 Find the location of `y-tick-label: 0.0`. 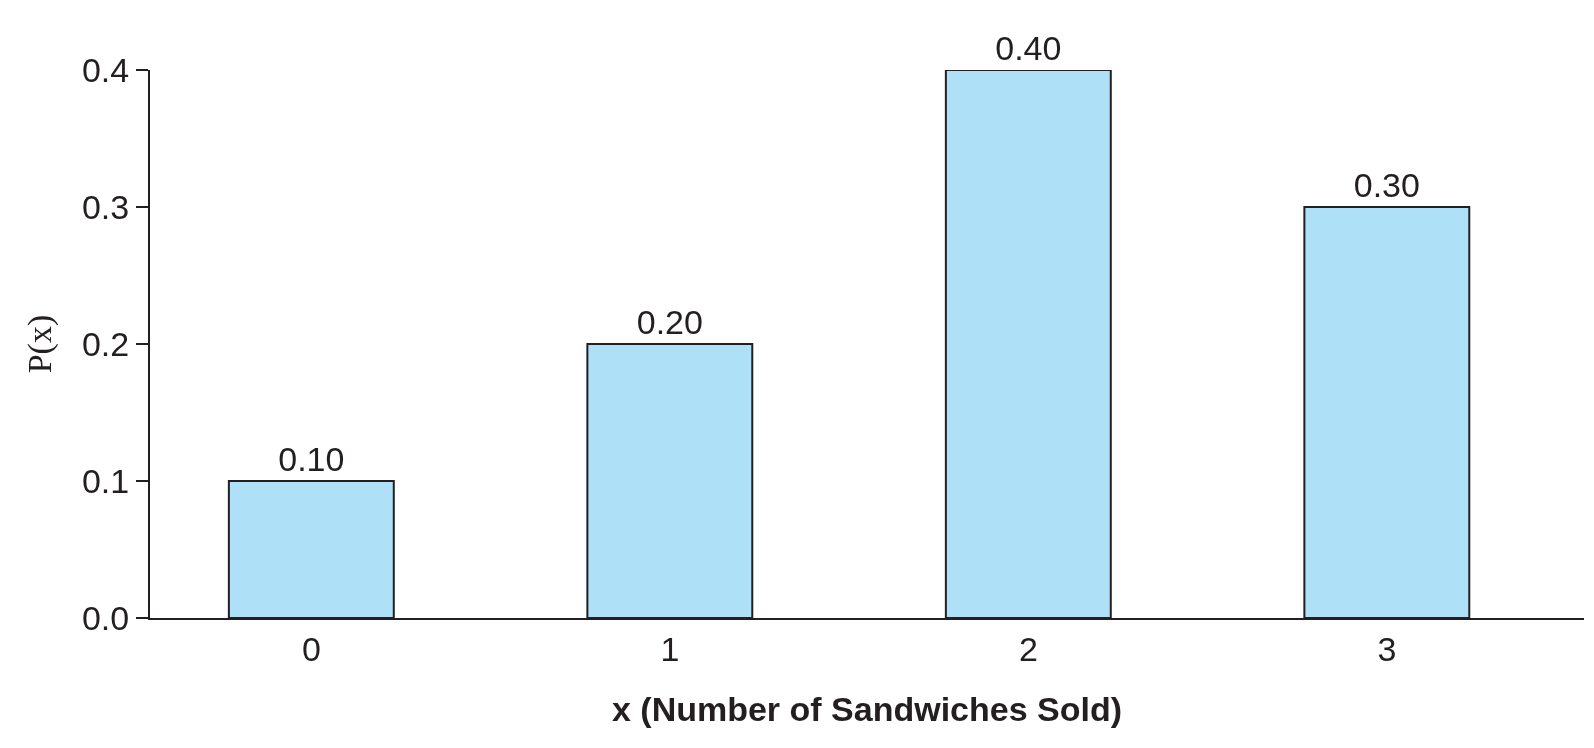

y-tick-label: 0.0 is located at coordinates (105, 617).